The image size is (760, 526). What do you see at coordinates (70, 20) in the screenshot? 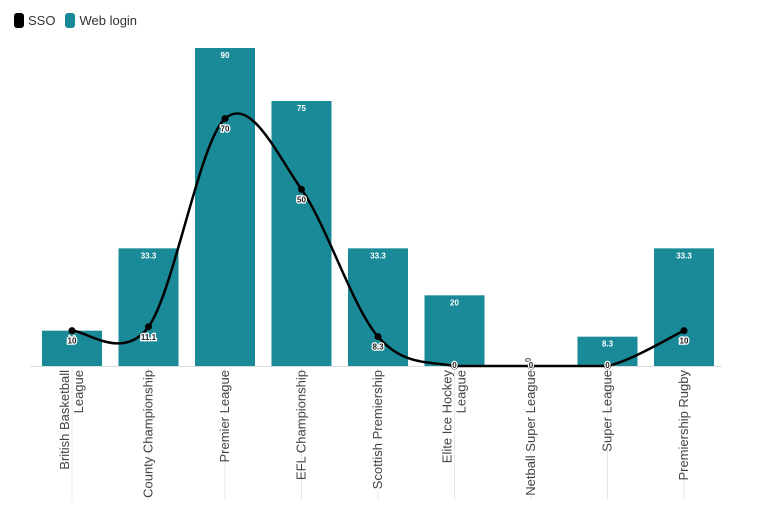
I see `web-login-swatch` at bounding box center [70, 20].